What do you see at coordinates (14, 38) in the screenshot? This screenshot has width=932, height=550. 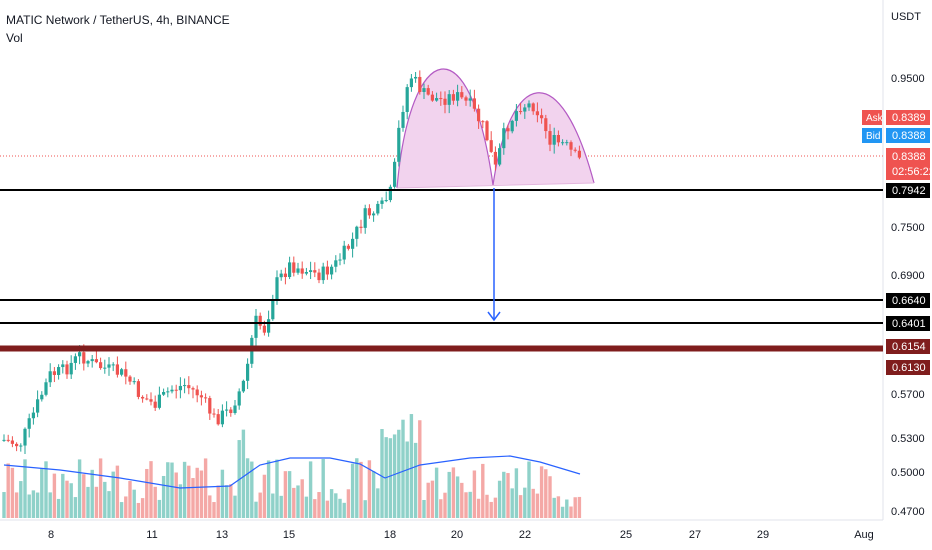 I see `volume-indicator-label: Vol` at bounding box center [14, 38].